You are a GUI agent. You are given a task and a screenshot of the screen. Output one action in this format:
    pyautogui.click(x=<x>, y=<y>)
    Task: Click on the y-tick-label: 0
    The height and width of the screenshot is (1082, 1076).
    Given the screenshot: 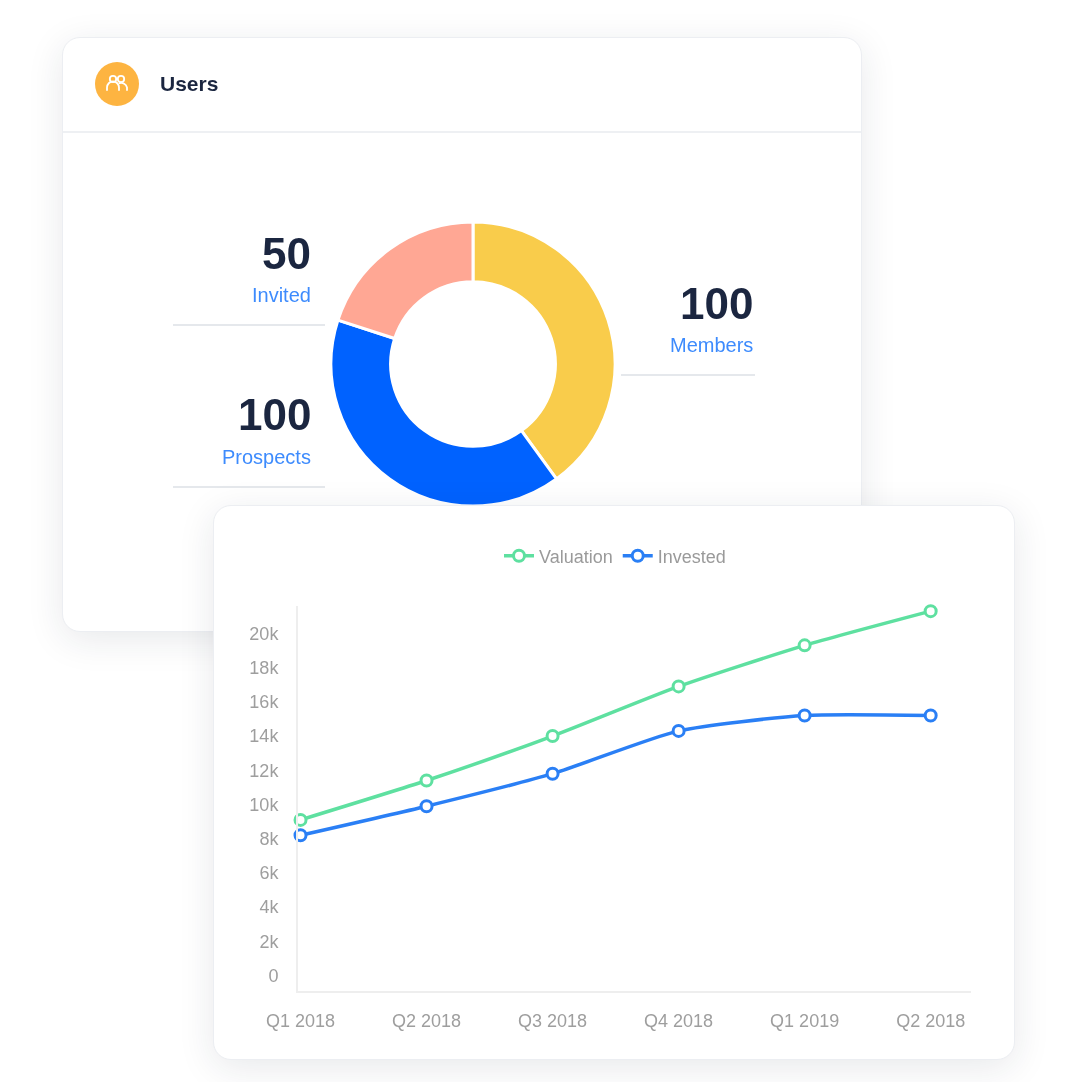 What is the action you would take?
    pyautogui.click(x=273, y=975)
    